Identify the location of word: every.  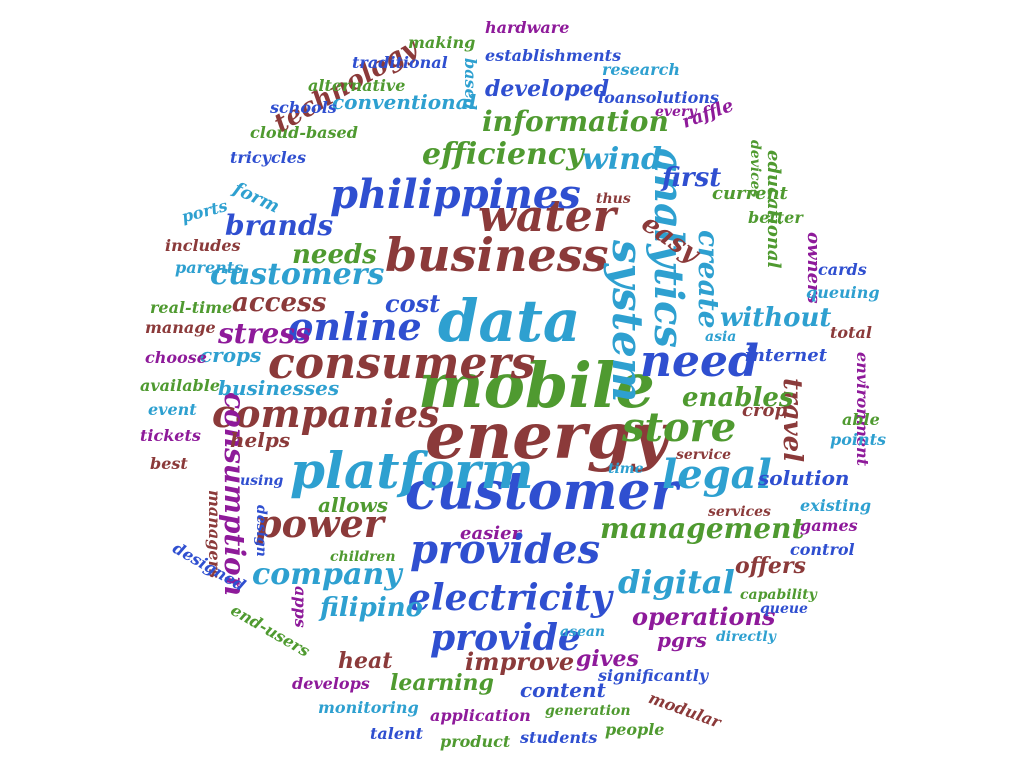
(676, 112).